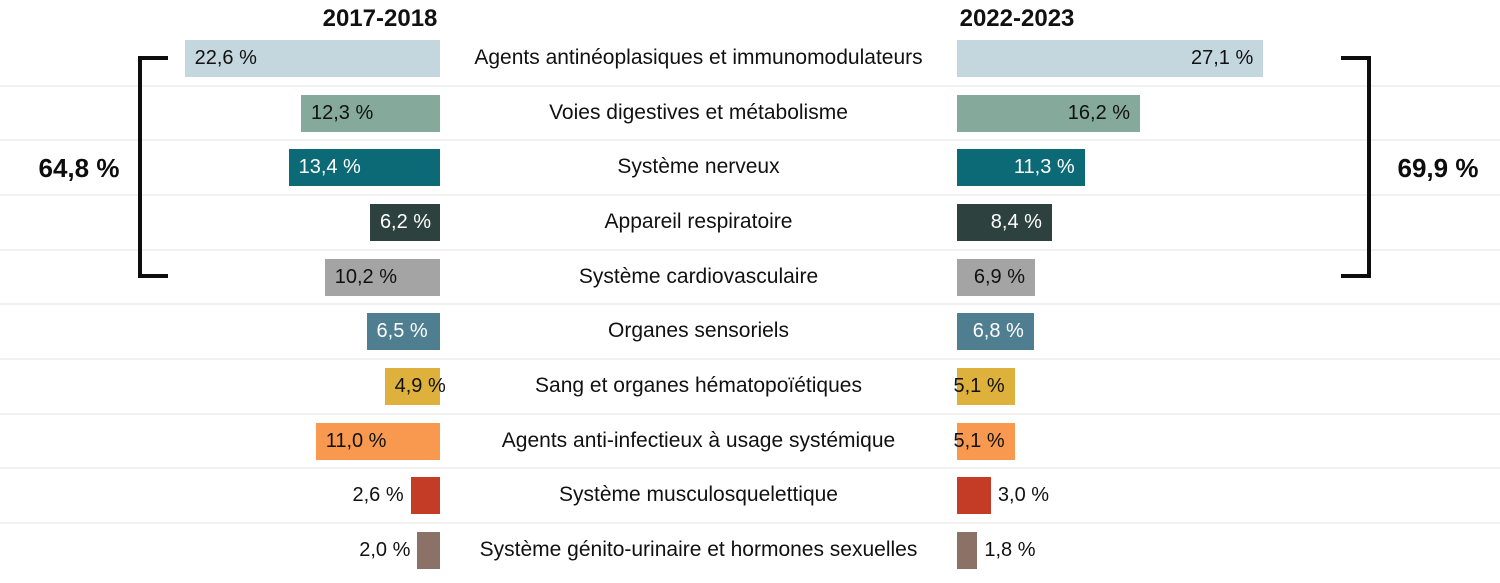 This screenshot has width=1500, height=583. I want to click on left-value-label: 10,2 %, so click(365, 276).